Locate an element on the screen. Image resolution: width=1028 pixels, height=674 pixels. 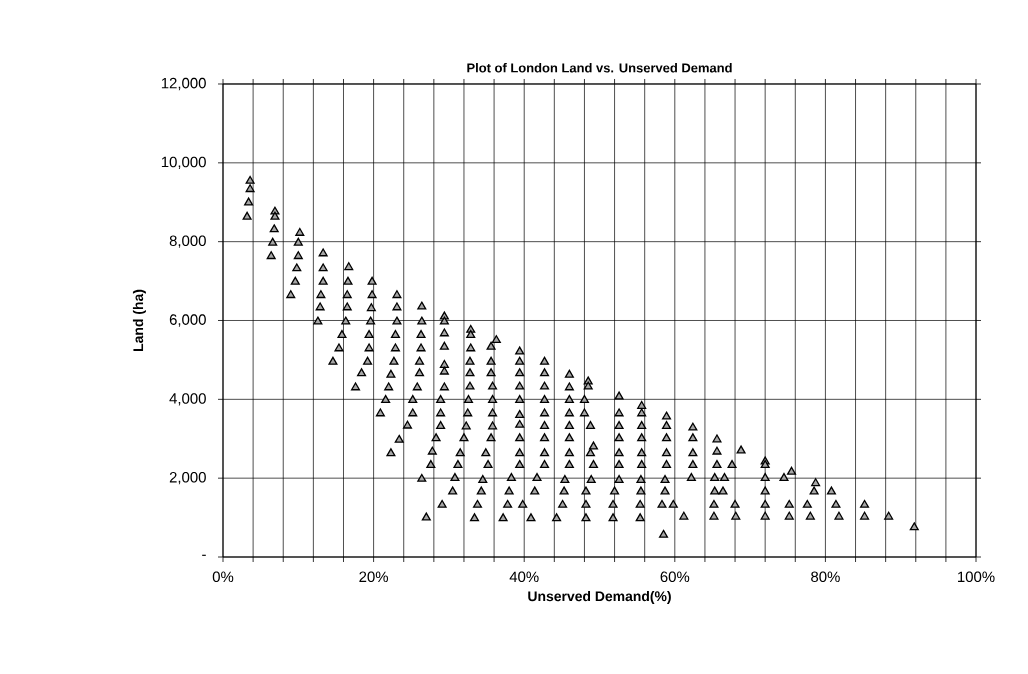
y-tick-label: 8,000 is located at coordinates (187, 241).